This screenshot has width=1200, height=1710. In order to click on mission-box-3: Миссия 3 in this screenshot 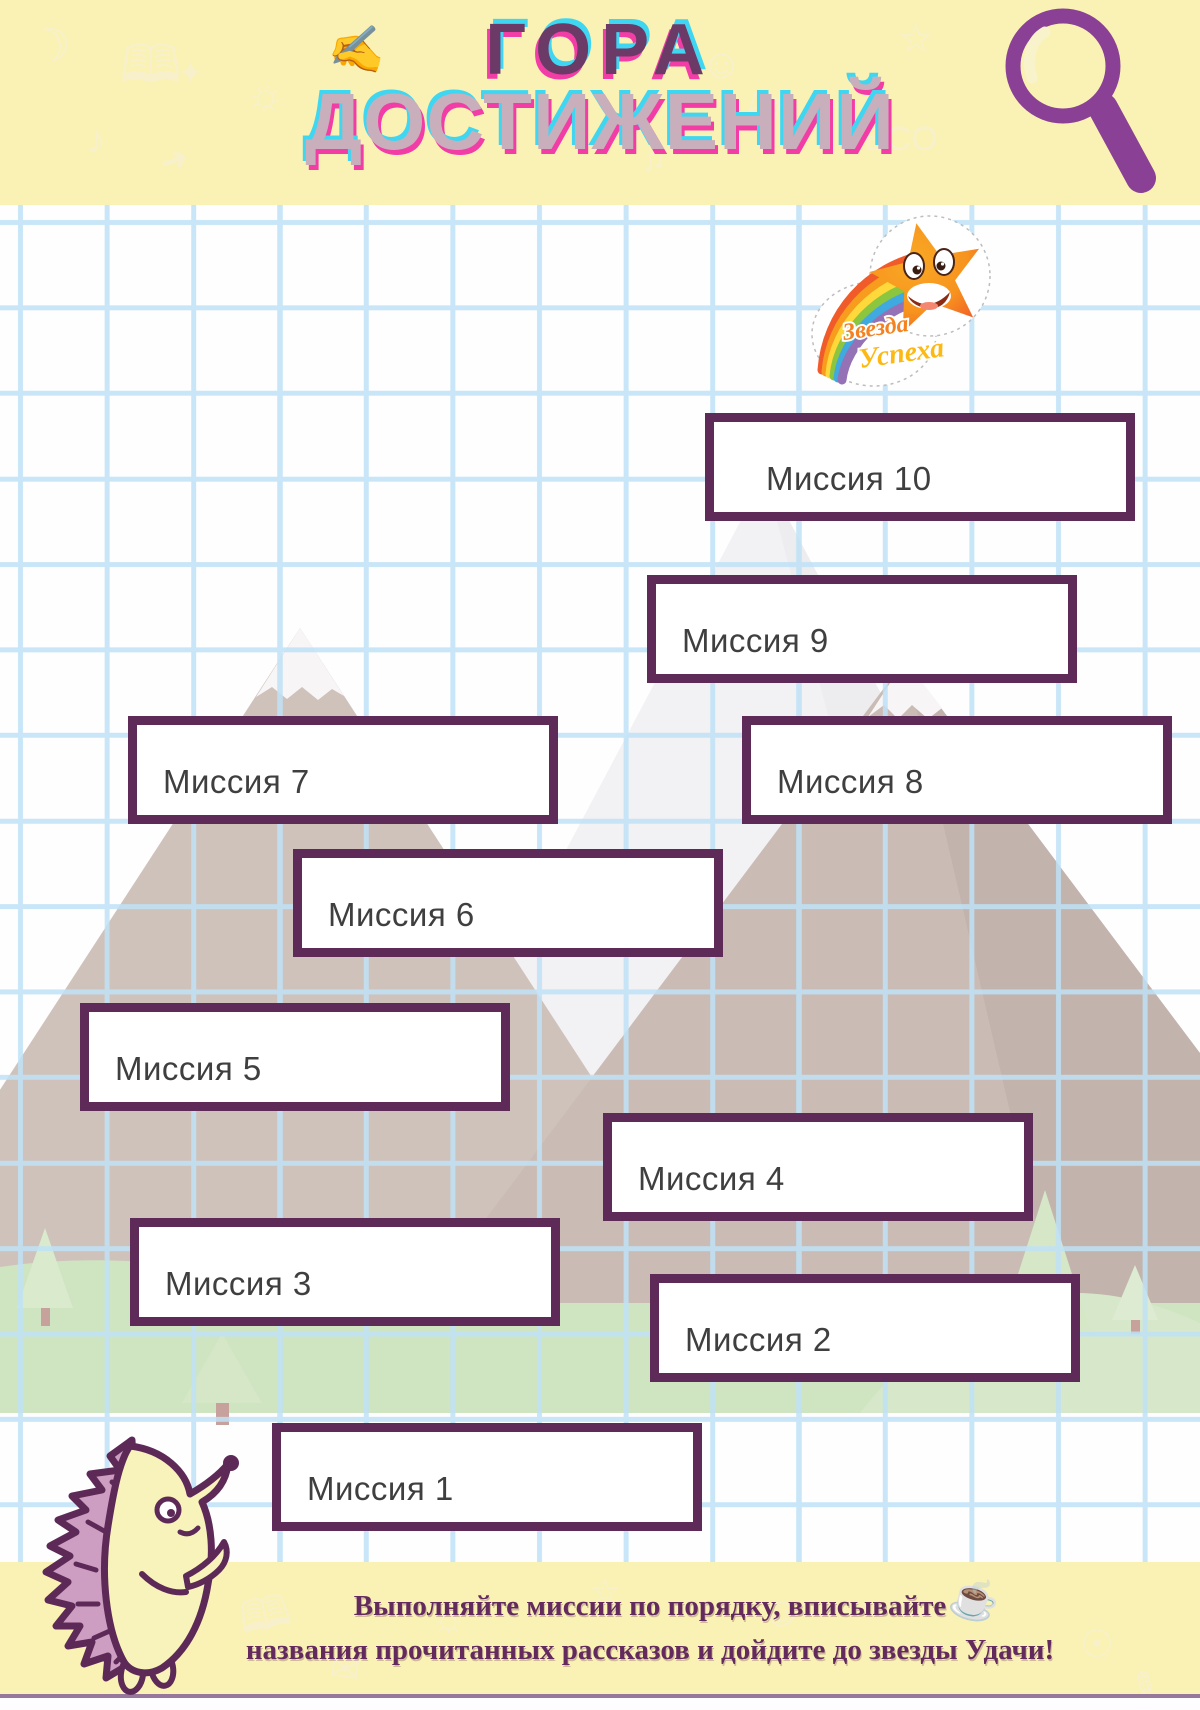, I will do `click(345, 1272)`.